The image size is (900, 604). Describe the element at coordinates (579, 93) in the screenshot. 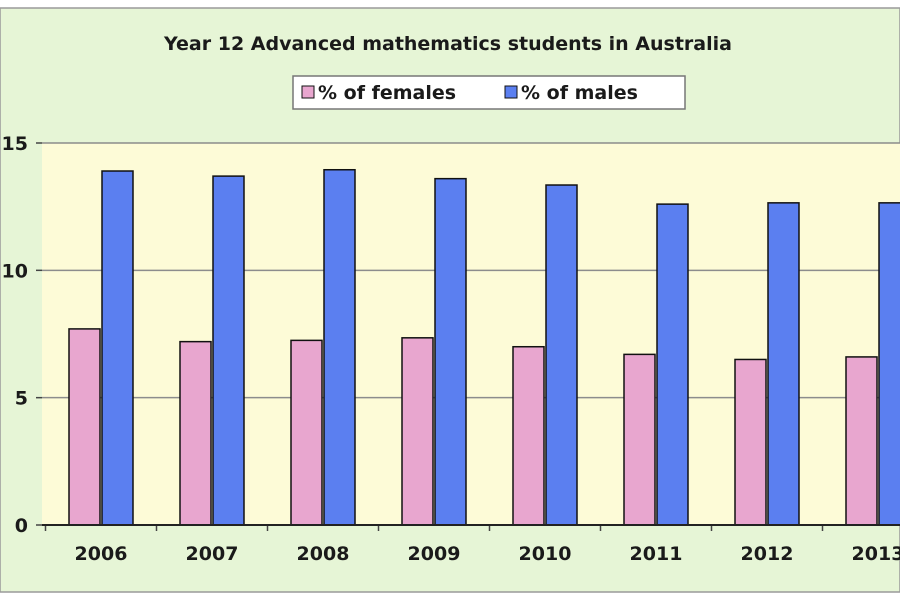

I see `legend-label-males: % of males` at that location.